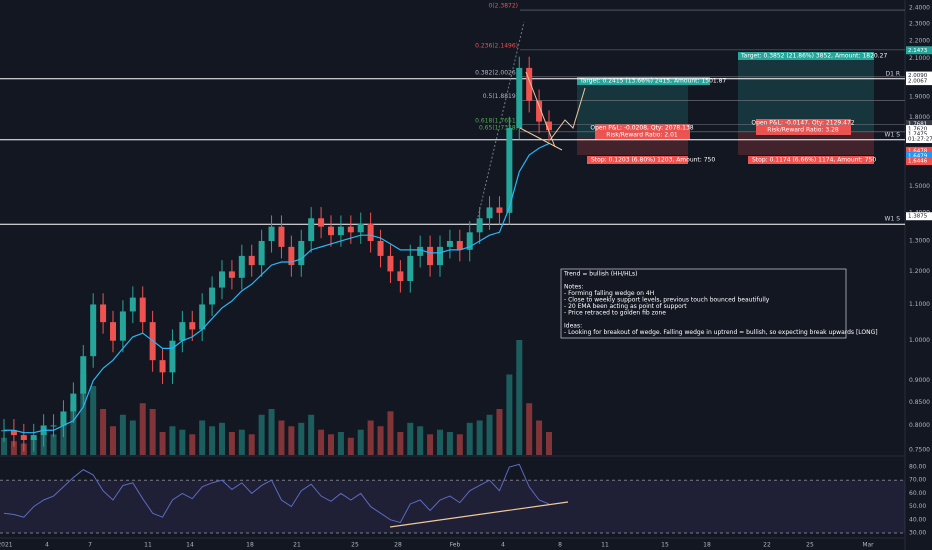 This screenshot has width=932, height=550. I want to click on rsi-band, so click(452, 506).